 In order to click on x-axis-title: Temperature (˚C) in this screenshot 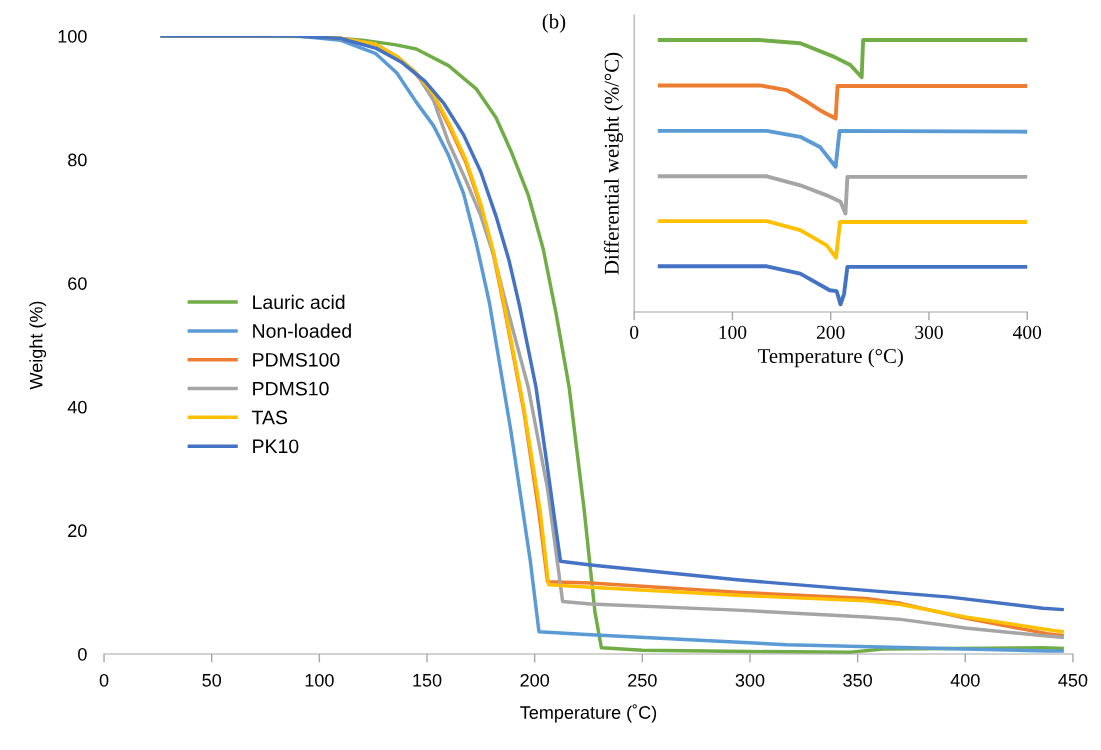, I will do `click(588, 713)`.